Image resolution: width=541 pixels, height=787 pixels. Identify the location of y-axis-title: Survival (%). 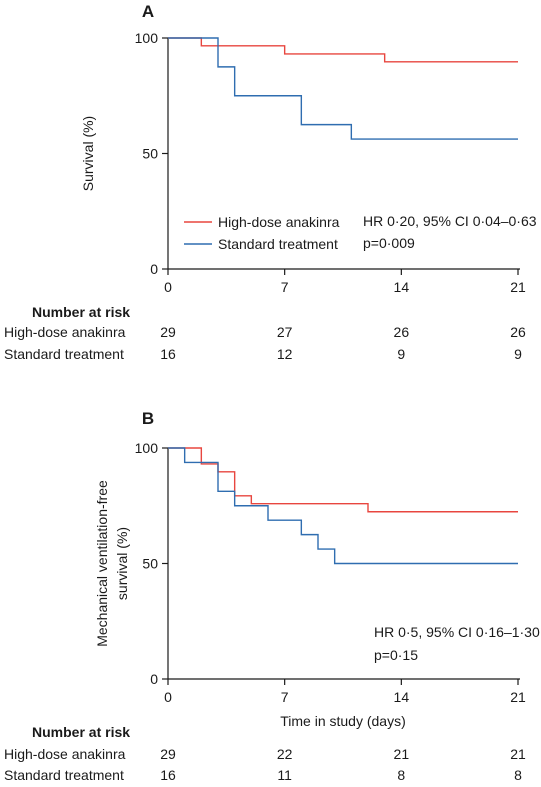
(88, 153).